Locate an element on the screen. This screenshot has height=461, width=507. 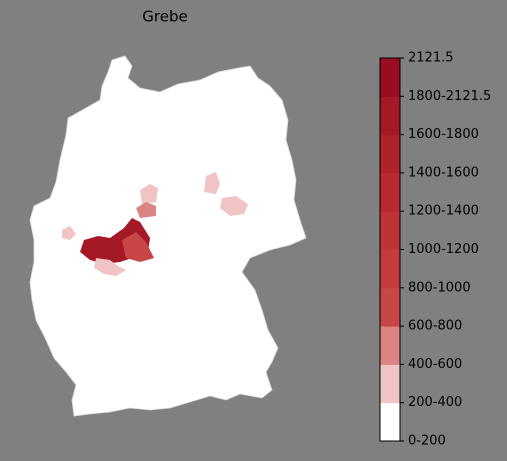
colorbar-label: 200-400 is located at coordinates (435, 402).